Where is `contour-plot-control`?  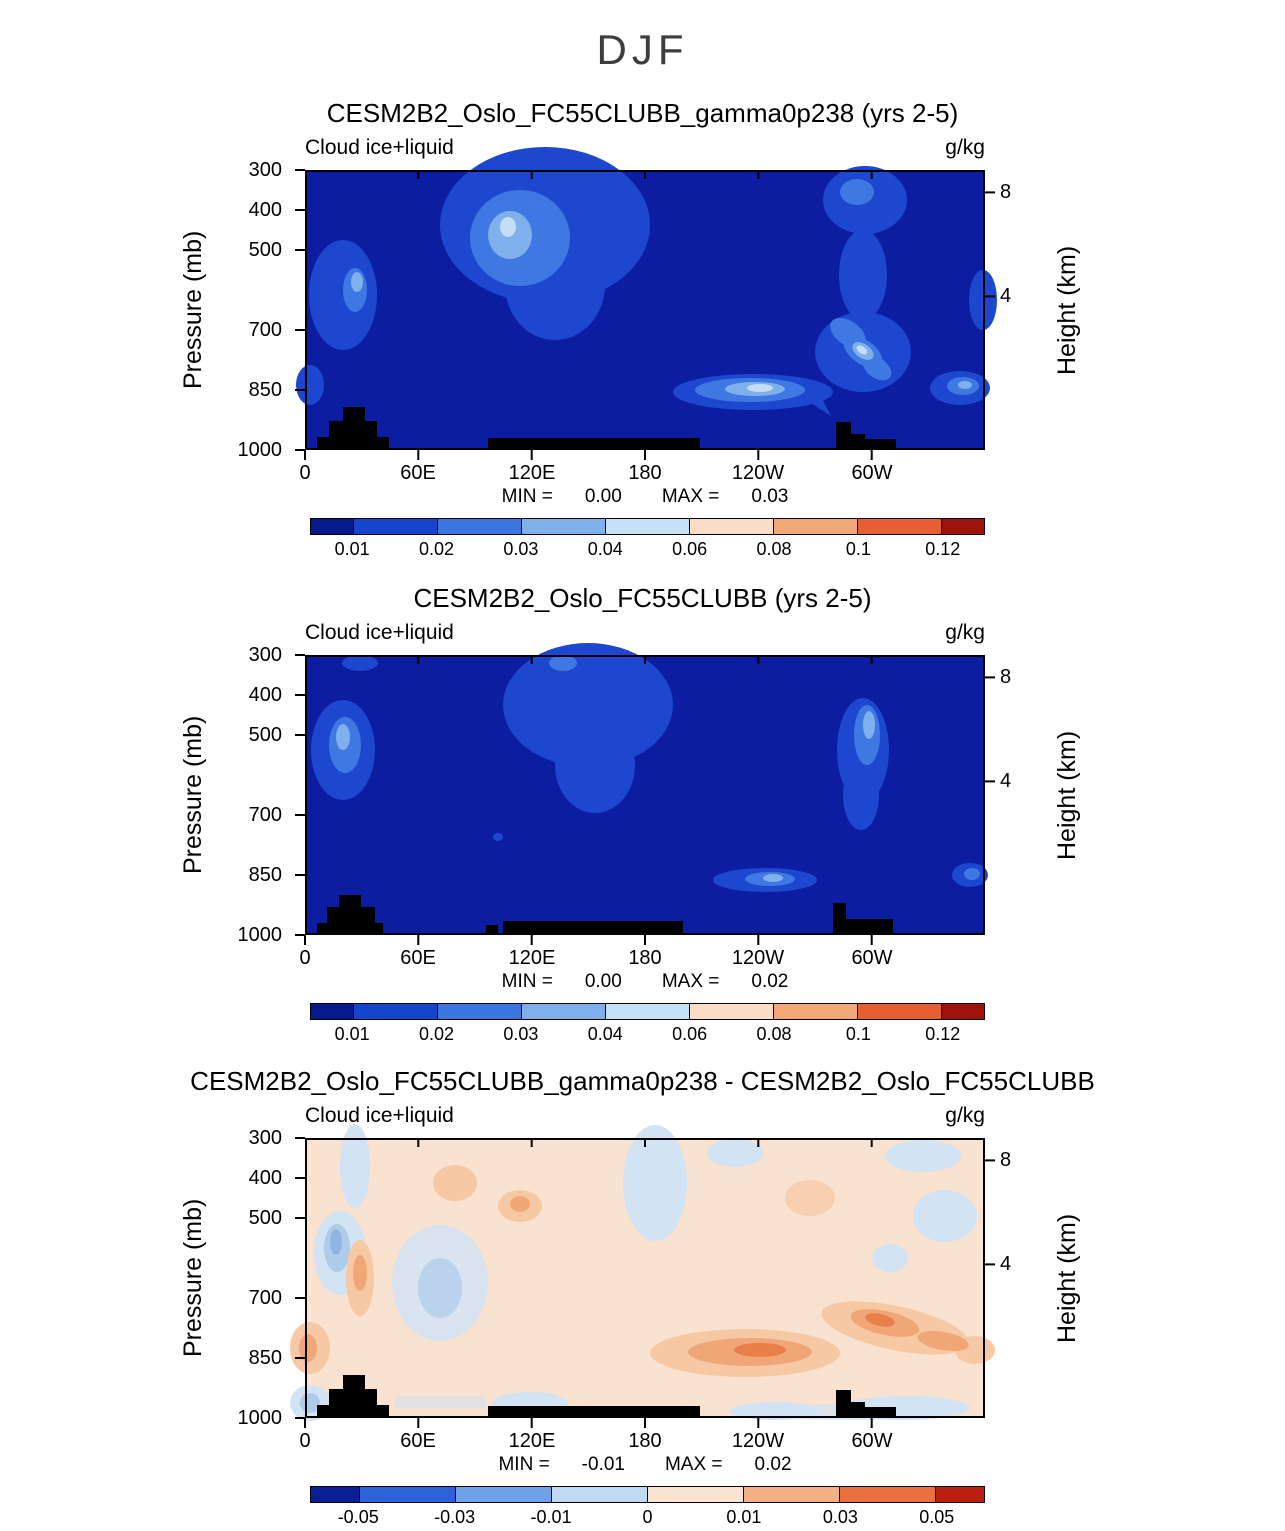 contour-plot-control is located at coordinates (645, 794).